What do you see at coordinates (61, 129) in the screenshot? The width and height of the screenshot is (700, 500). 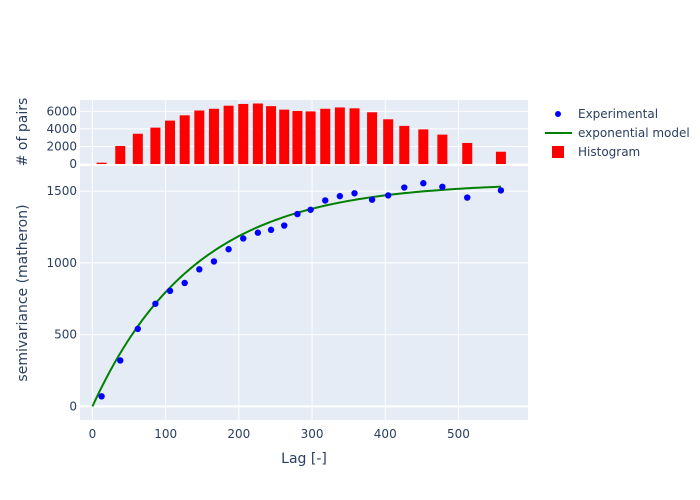 I see `histogram-y-tick-label: 4000` at bounding box center [61, 129].